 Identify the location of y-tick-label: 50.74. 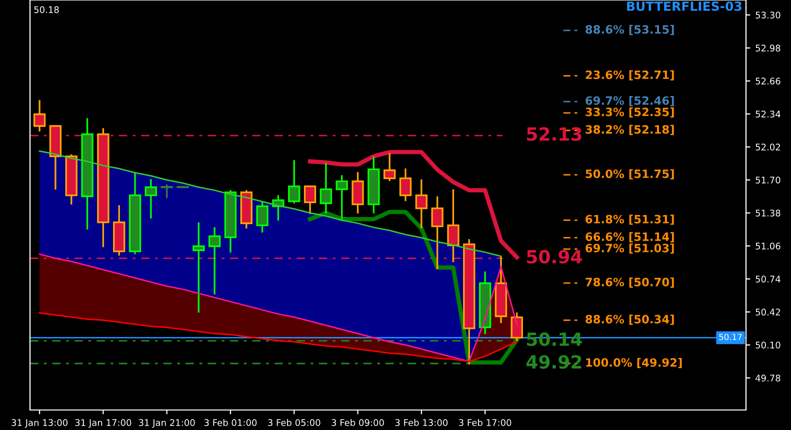
(768, 279).